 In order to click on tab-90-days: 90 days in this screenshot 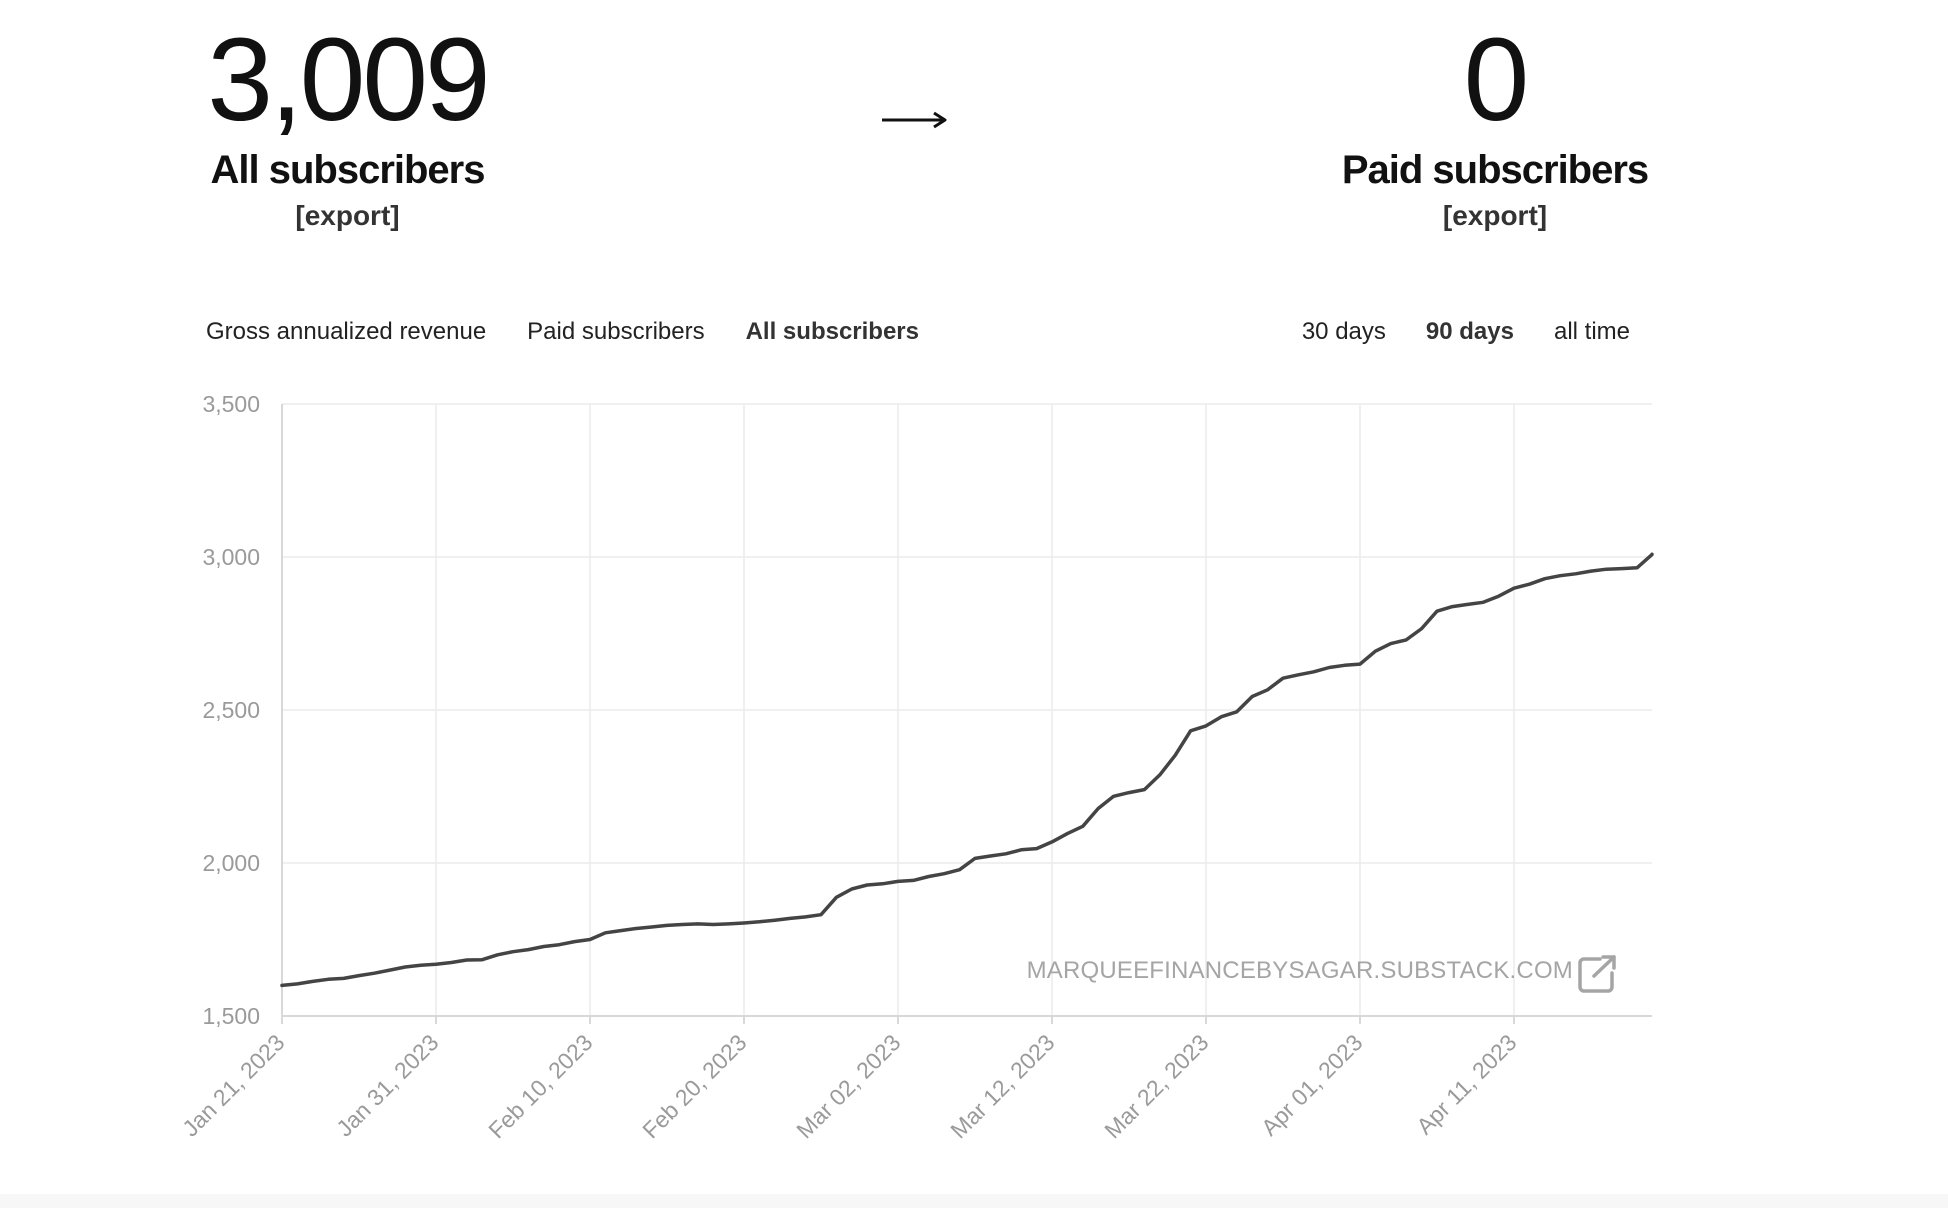, I will do `click(1469, 331)`.